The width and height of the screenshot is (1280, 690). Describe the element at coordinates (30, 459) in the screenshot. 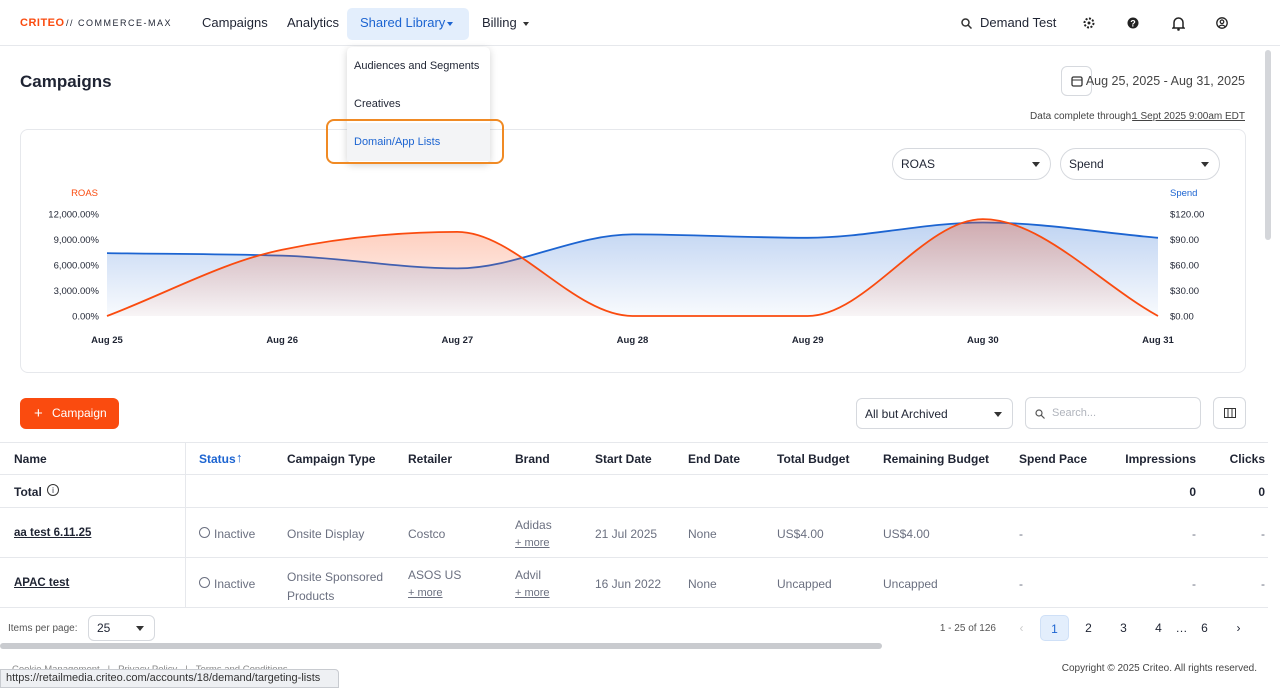

I see `column-header: Name` at that location.